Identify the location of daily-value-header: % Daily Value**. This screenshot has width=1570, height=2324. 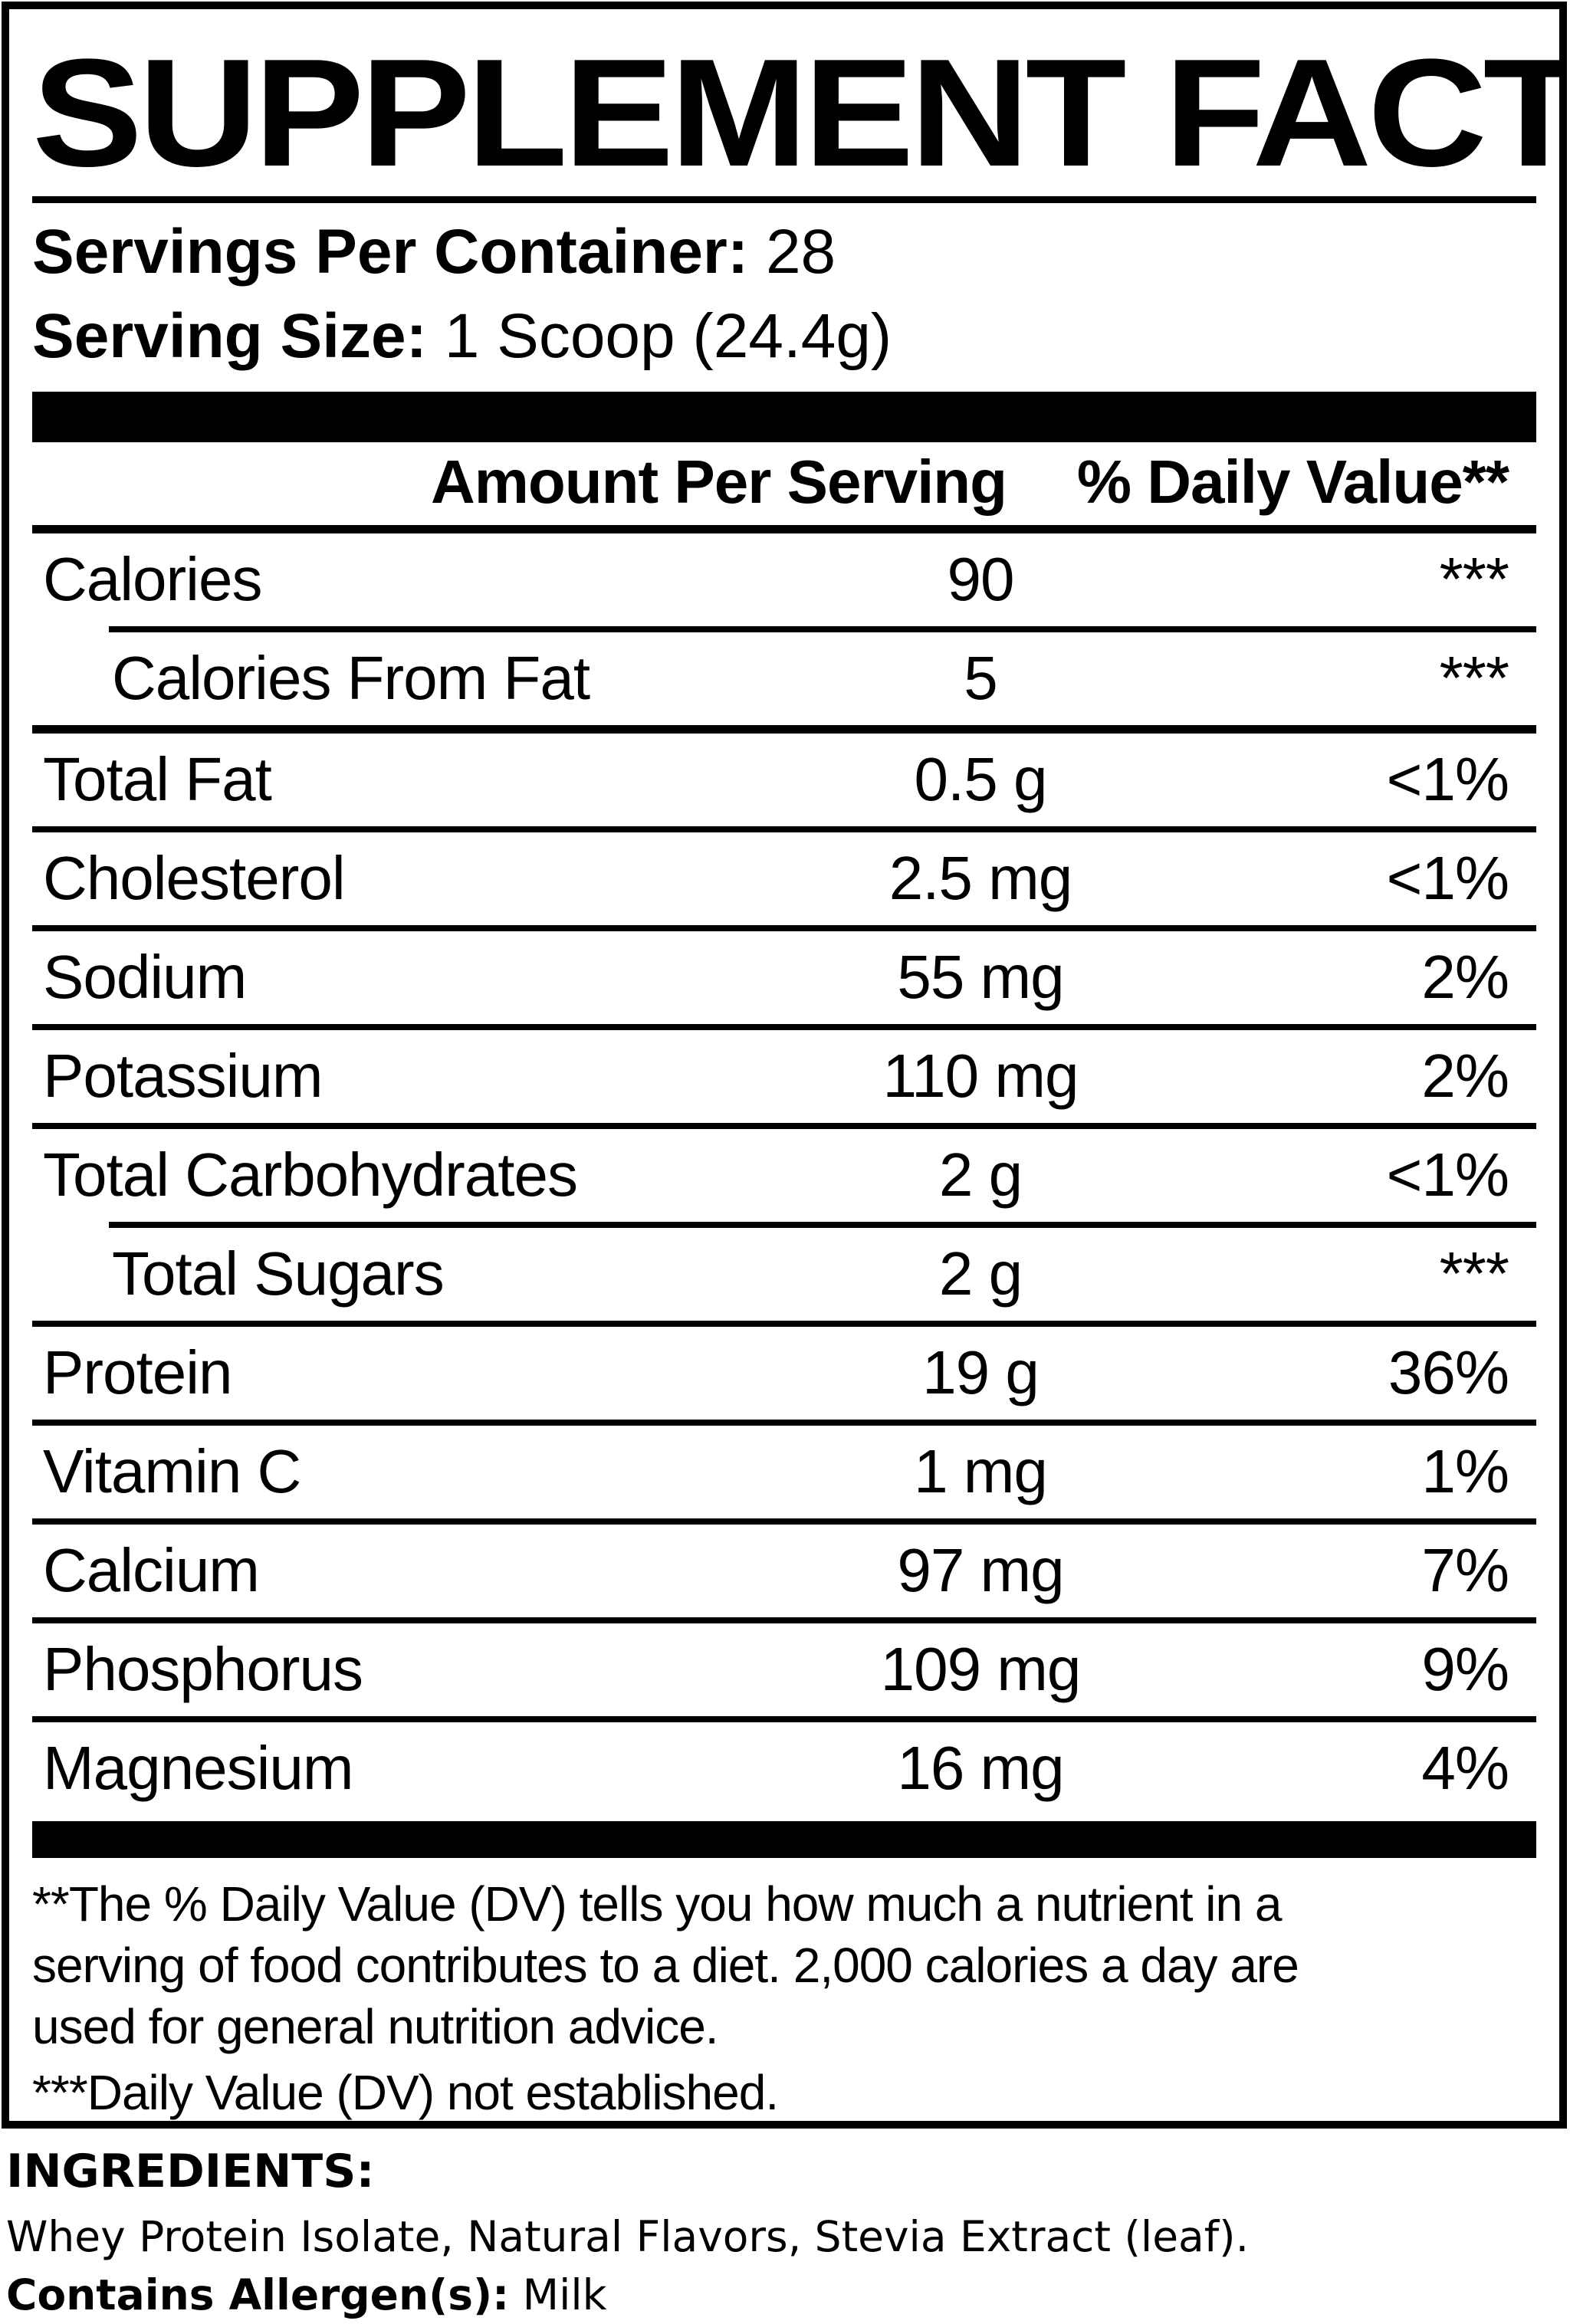
(1292, 481).